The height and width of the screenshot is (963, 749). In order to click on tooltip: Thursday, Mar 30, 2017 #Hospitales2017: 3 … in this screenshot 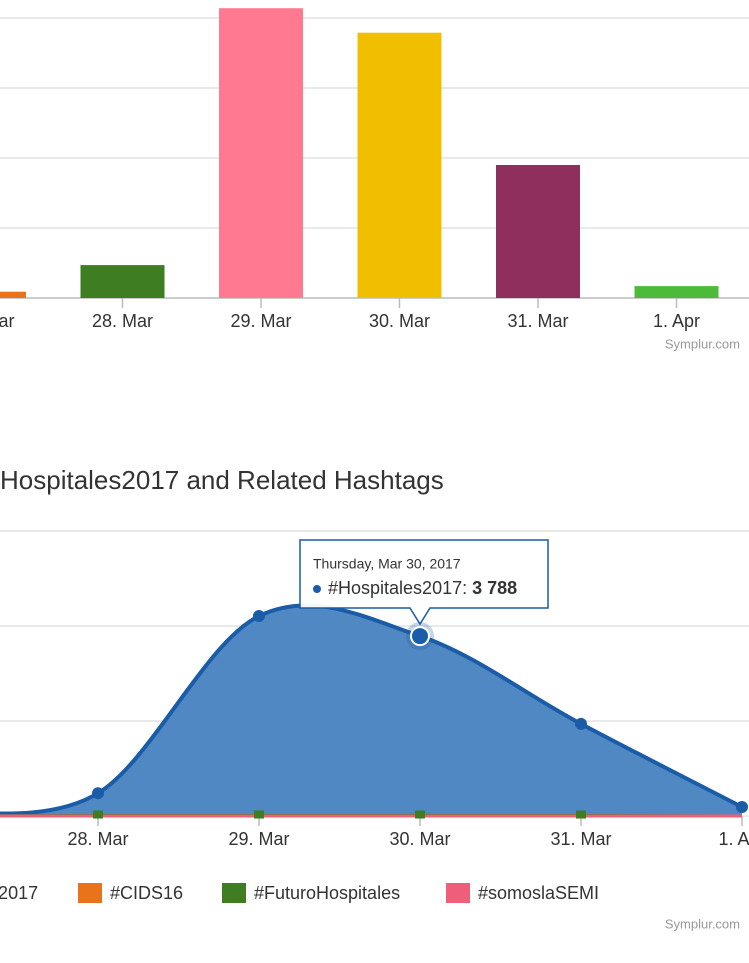, I will do `click(424, 582)`.